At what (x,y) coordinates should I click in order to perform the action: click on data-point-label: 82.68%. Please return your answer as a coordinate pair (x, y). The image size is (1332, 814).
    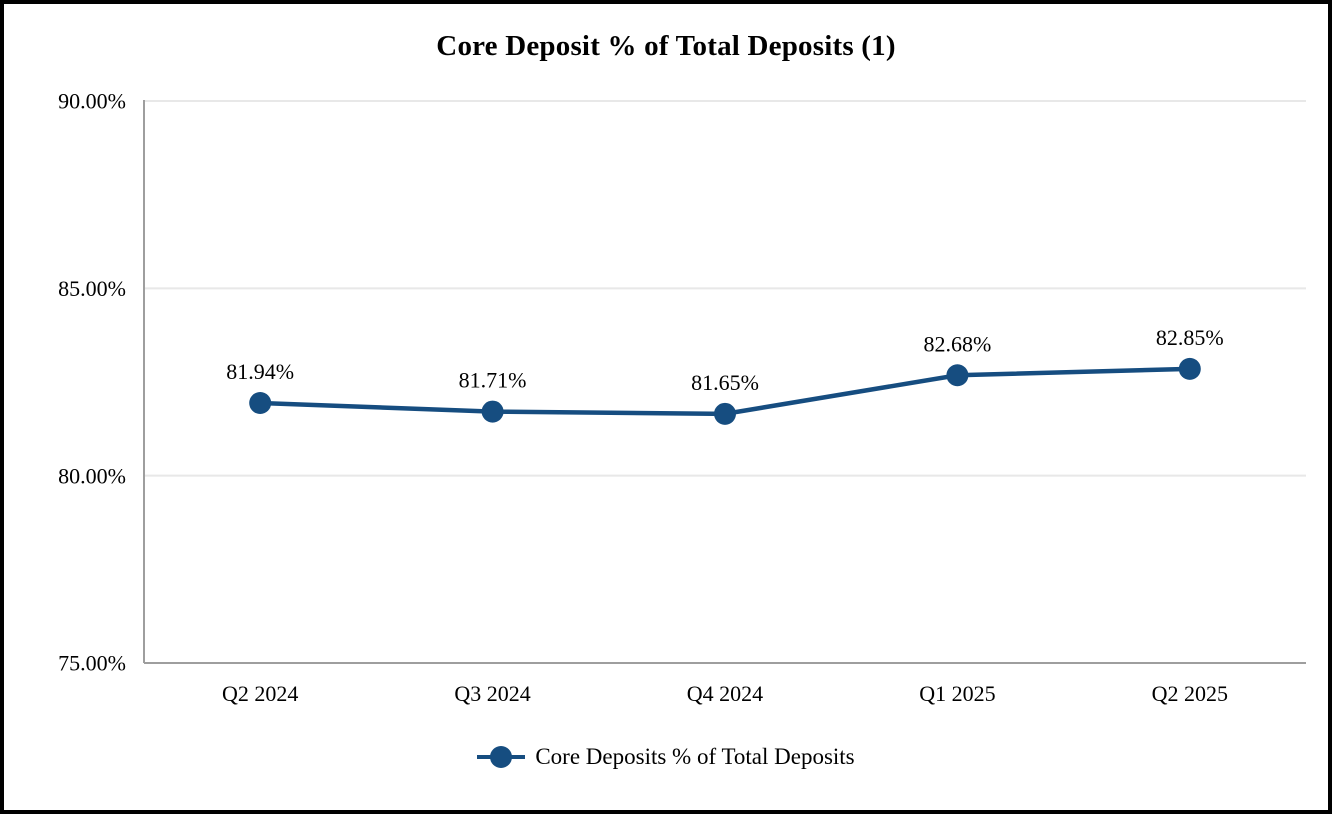
    Looking at the image, I should click on (957, 343).